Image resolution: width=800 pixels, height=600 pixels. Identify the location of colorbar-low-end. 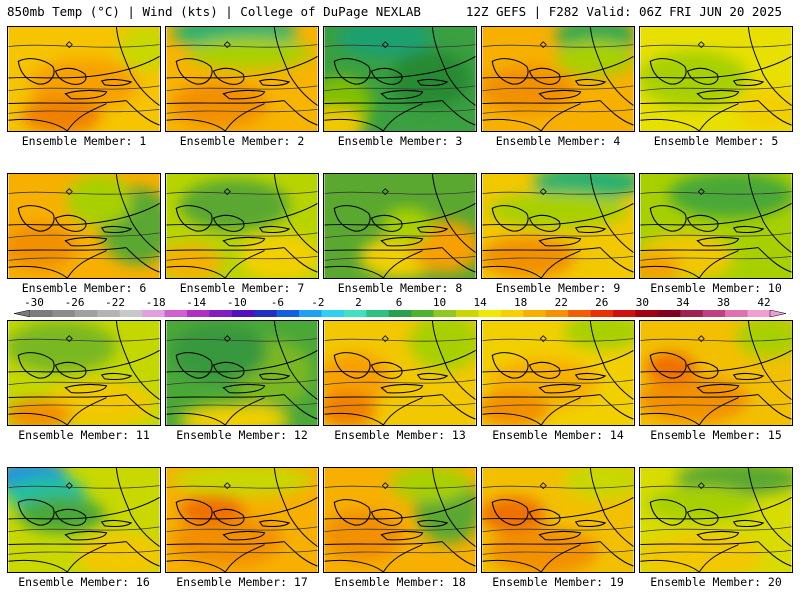
(22, 313).